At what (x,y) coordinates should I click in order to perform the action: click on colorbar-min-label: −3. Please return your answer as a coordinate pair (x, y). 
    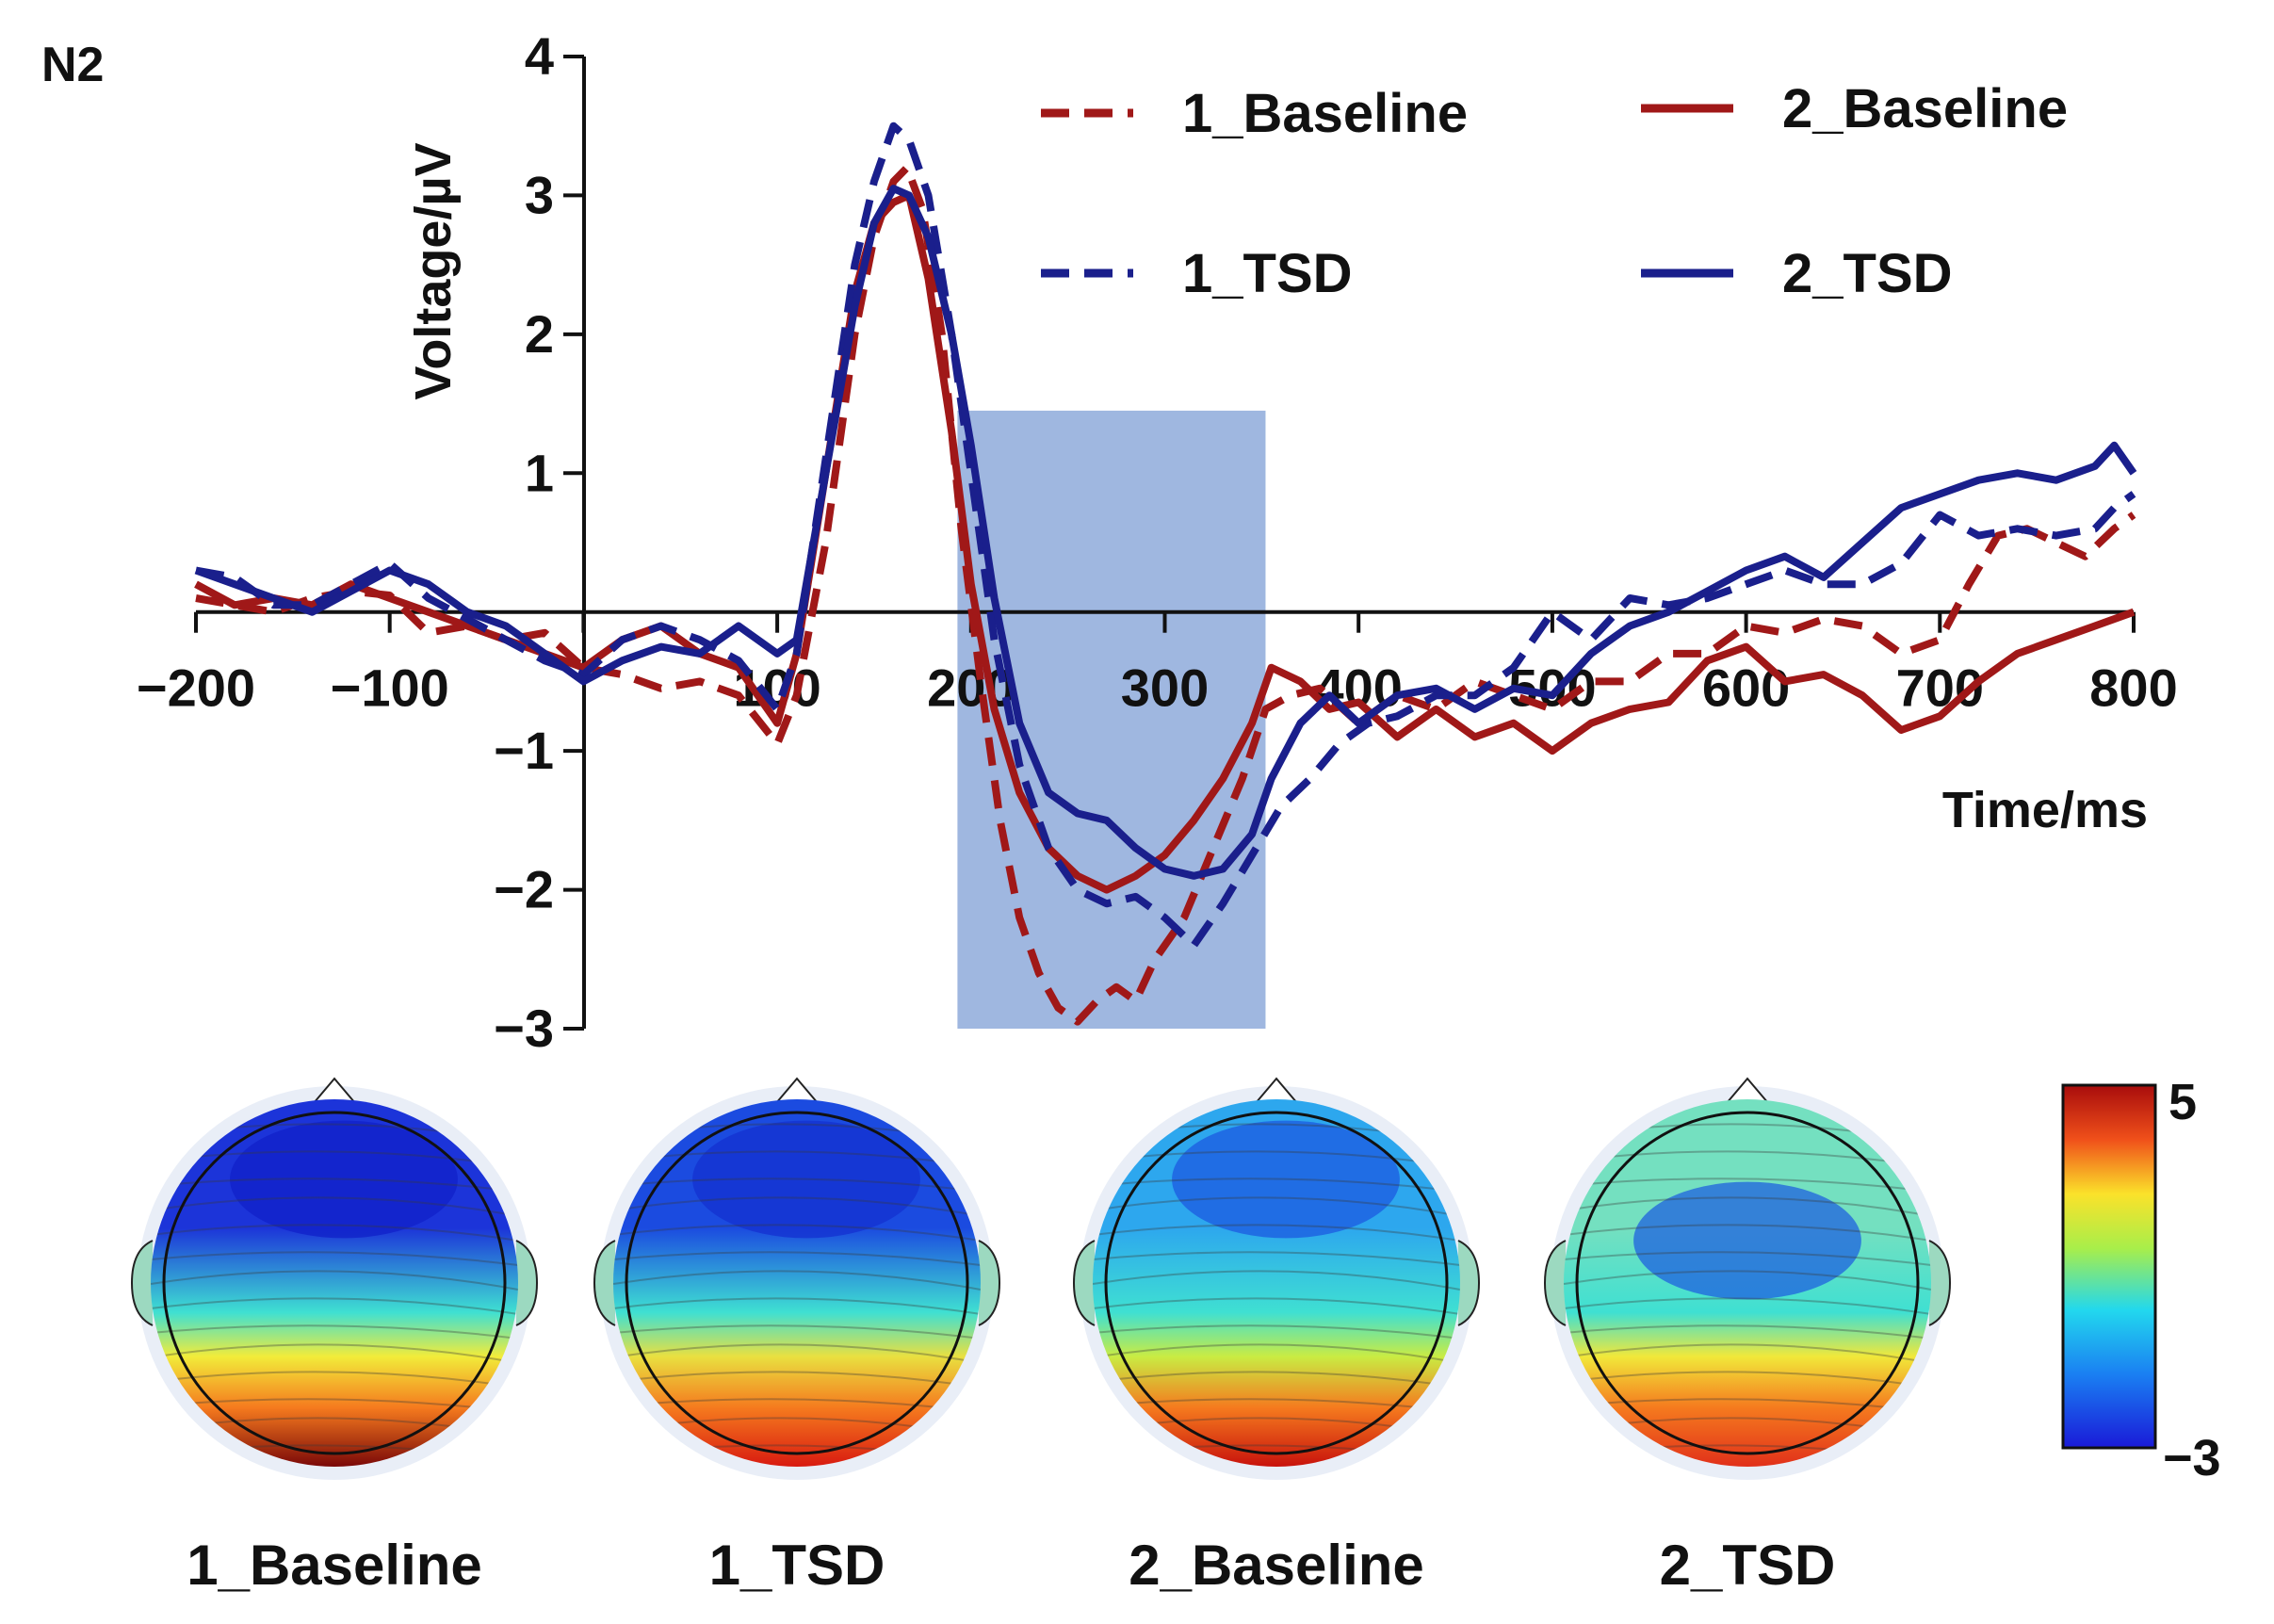
    Looking at the image, I should click on (2192, 1458).